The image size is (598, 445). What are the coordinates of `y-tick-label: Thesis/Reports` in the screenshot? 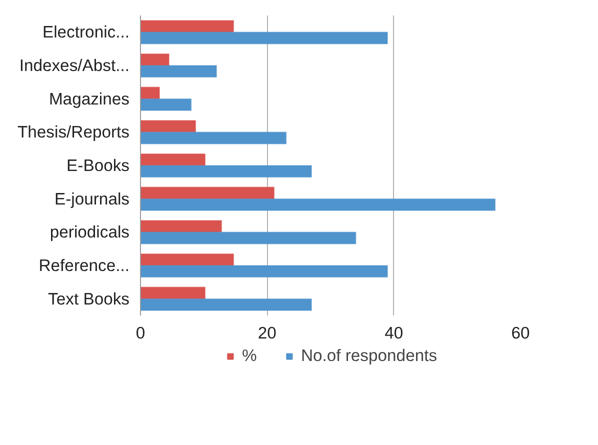 It's located at (73, 132).